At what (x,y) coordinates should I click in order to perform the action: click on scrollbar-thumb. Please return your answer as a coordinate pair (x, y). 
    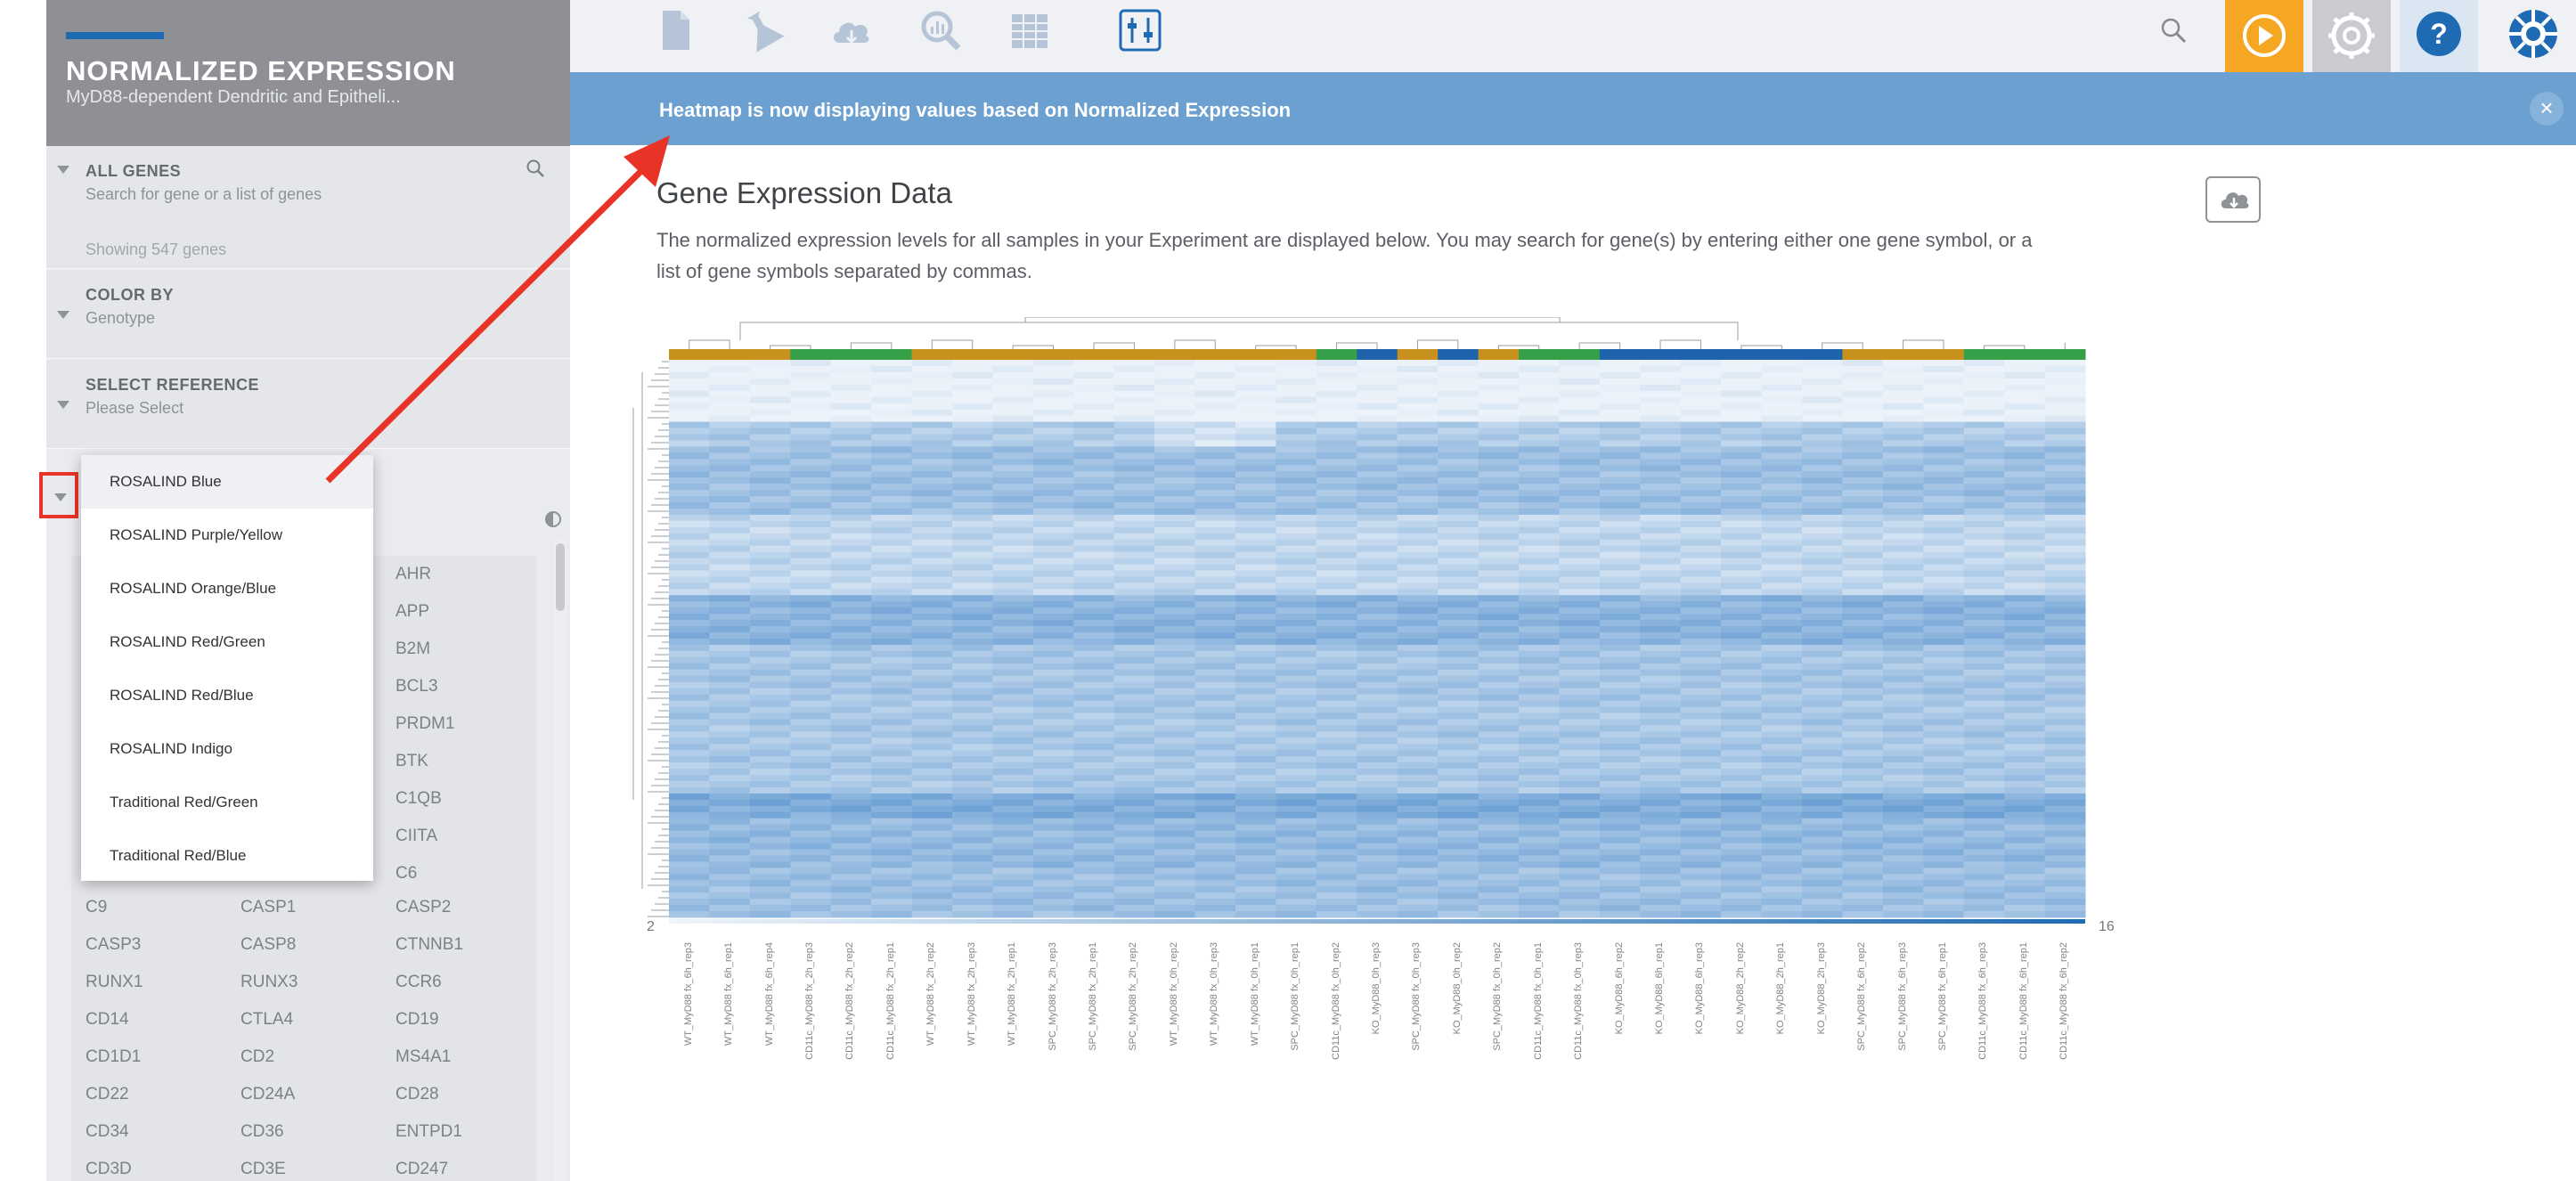
    Looking at the image, I should click on (560, 577).